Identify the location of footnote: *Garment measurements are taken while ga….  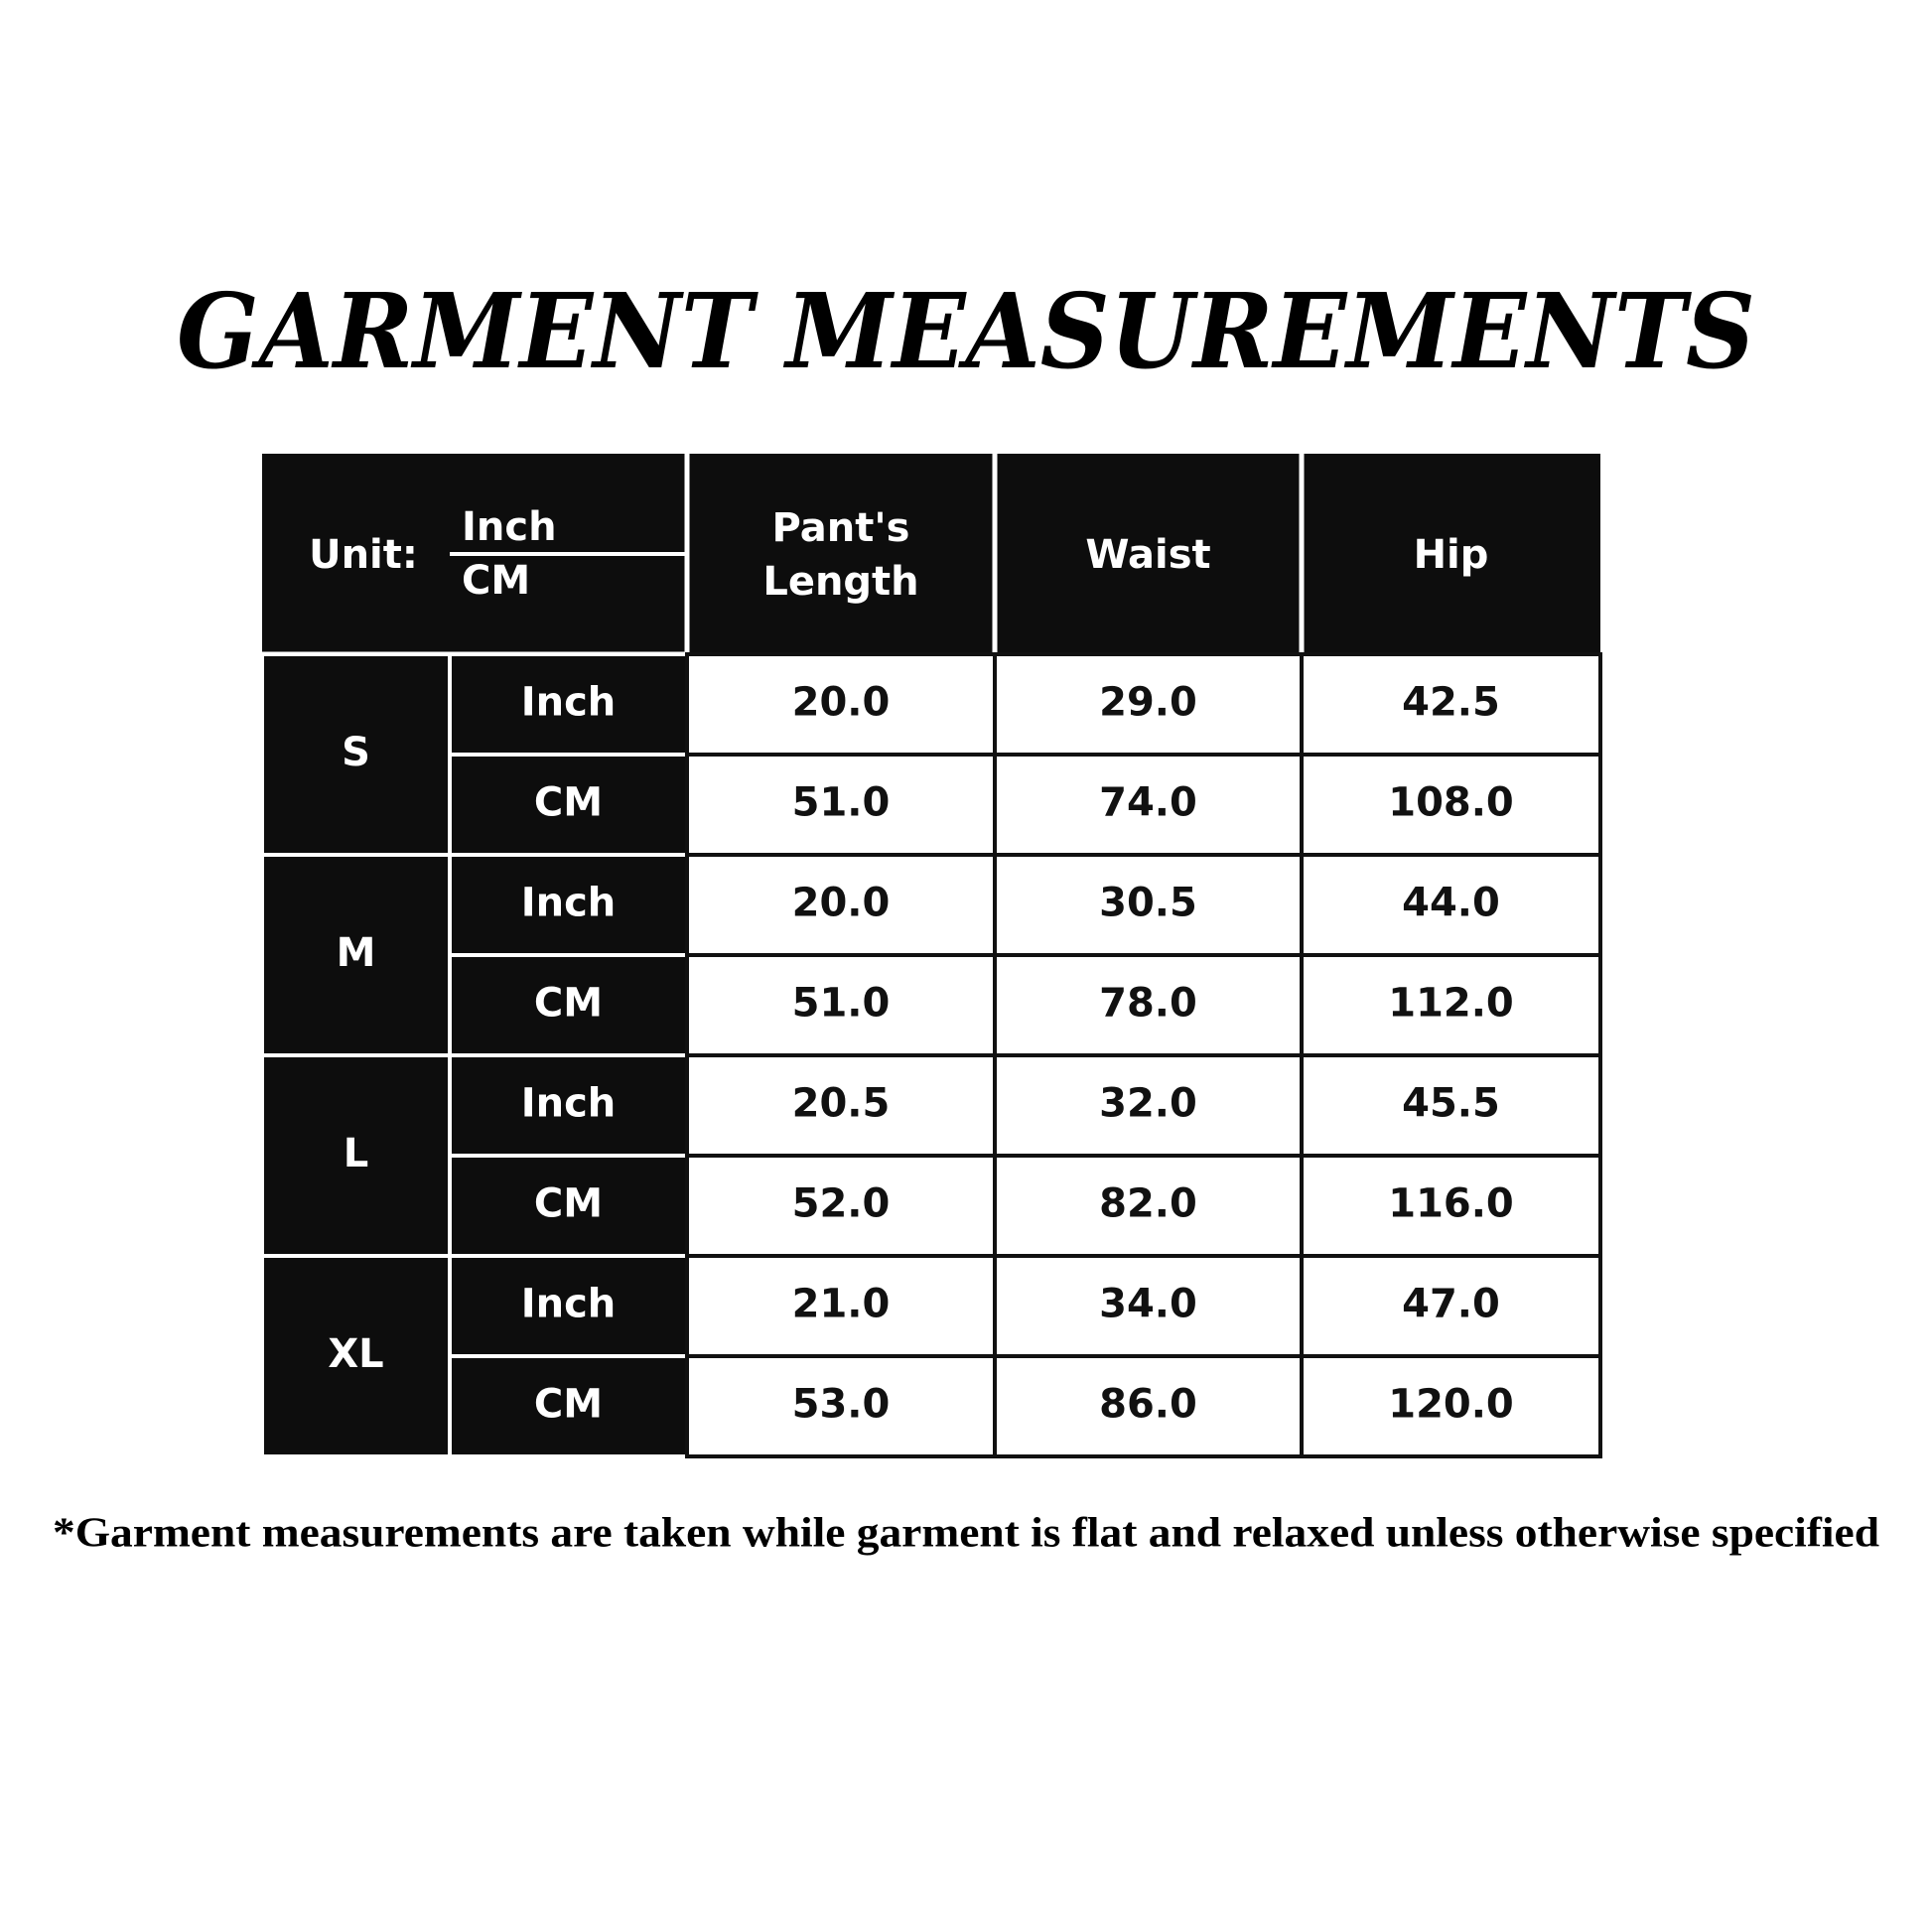
(966, 1534).